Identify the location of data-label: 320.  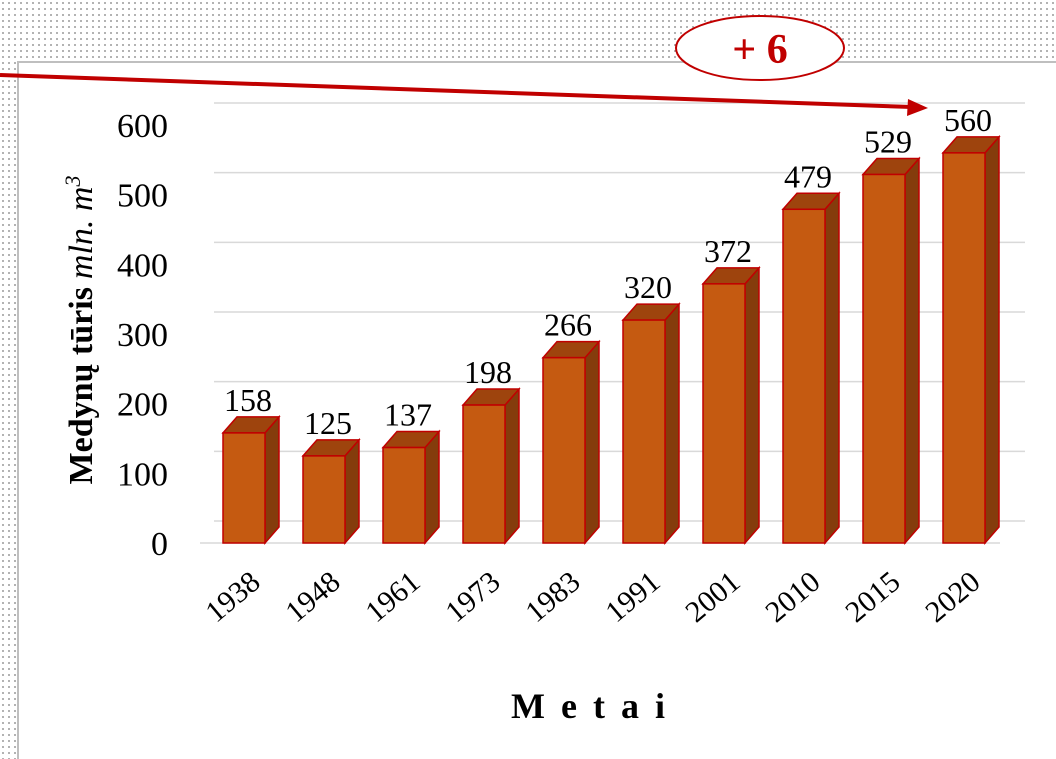
(648, 287).